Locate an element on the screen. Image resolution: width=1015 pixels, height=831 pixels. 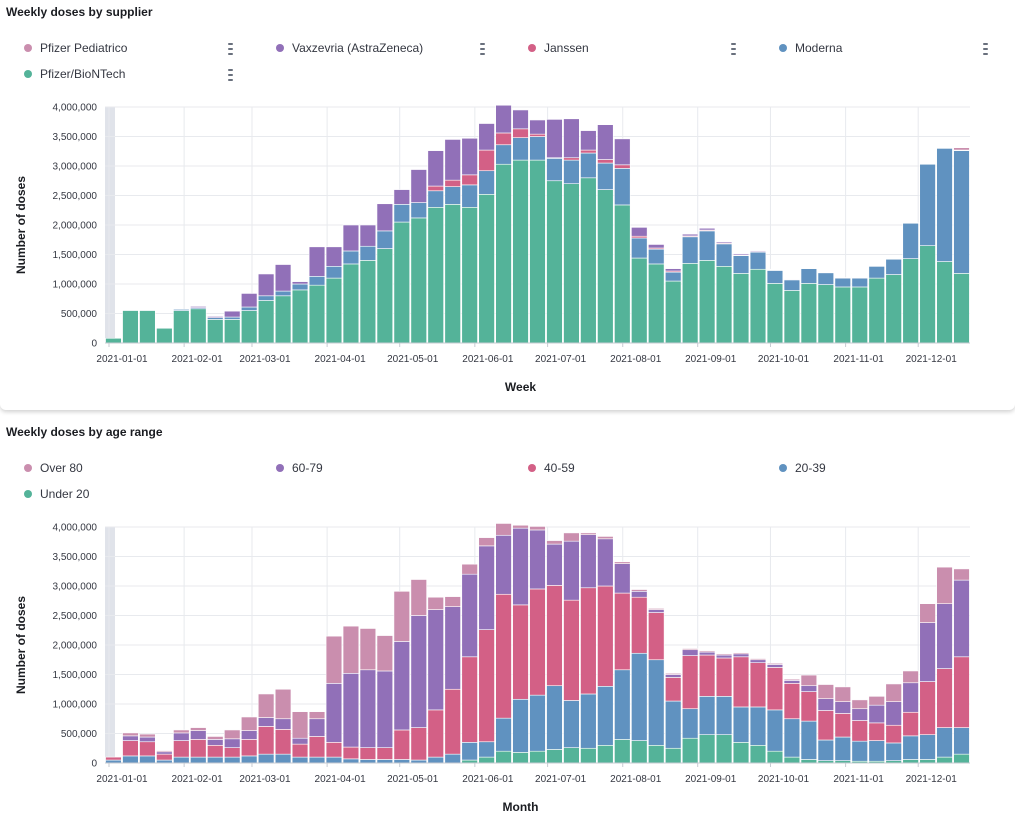
legend-item-over-80: Over 80 is located at coordinates (53, 468).